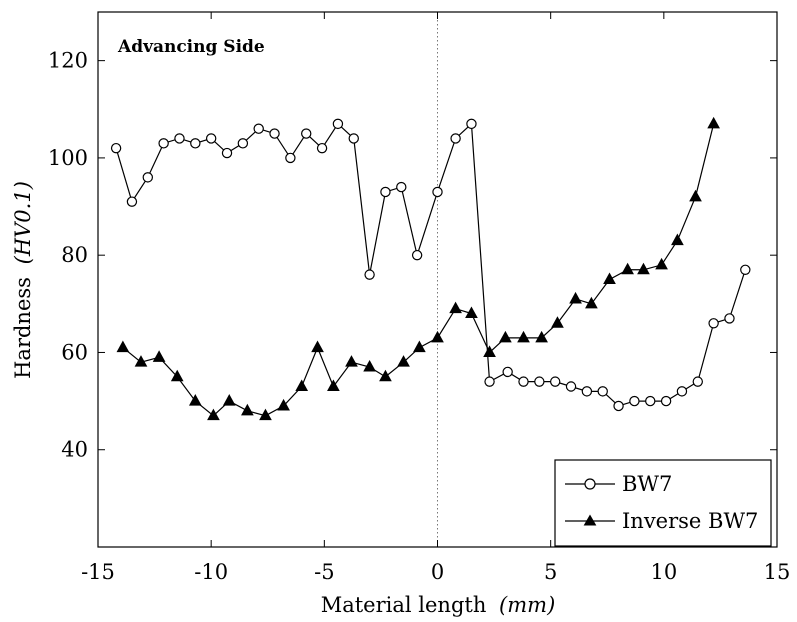  I want to click on y-tick-label: 60, so click(74, 352).